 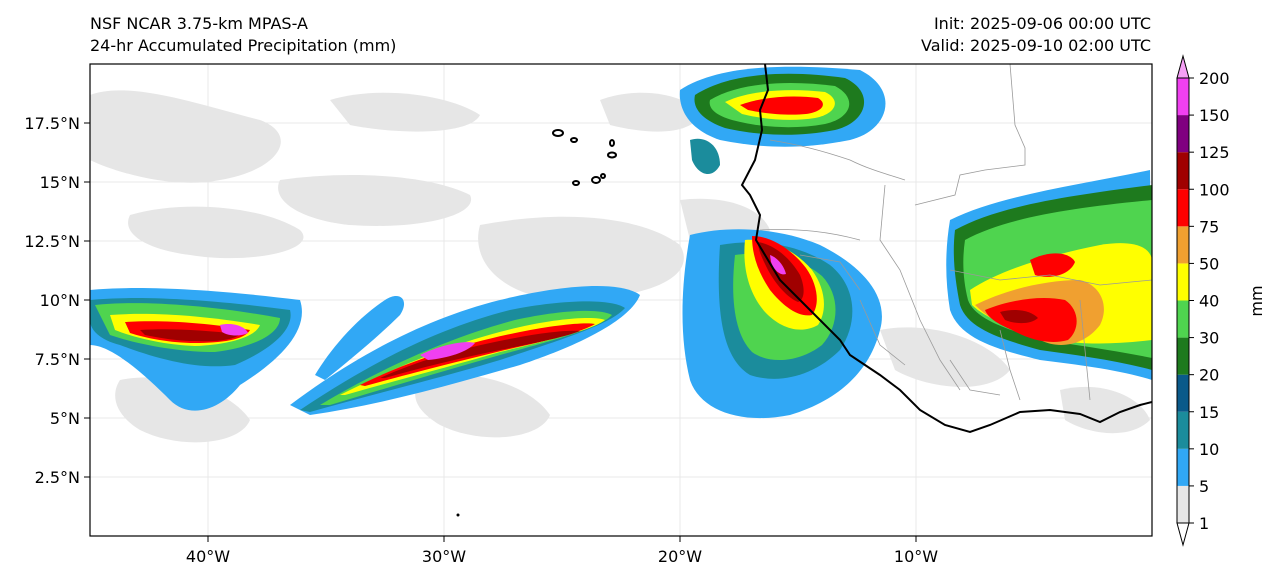 What do you see at coordinates (1209, 412) in the screenshot?
I see `colorbar-tick-label: 15` at bounding box center [1209, 412].